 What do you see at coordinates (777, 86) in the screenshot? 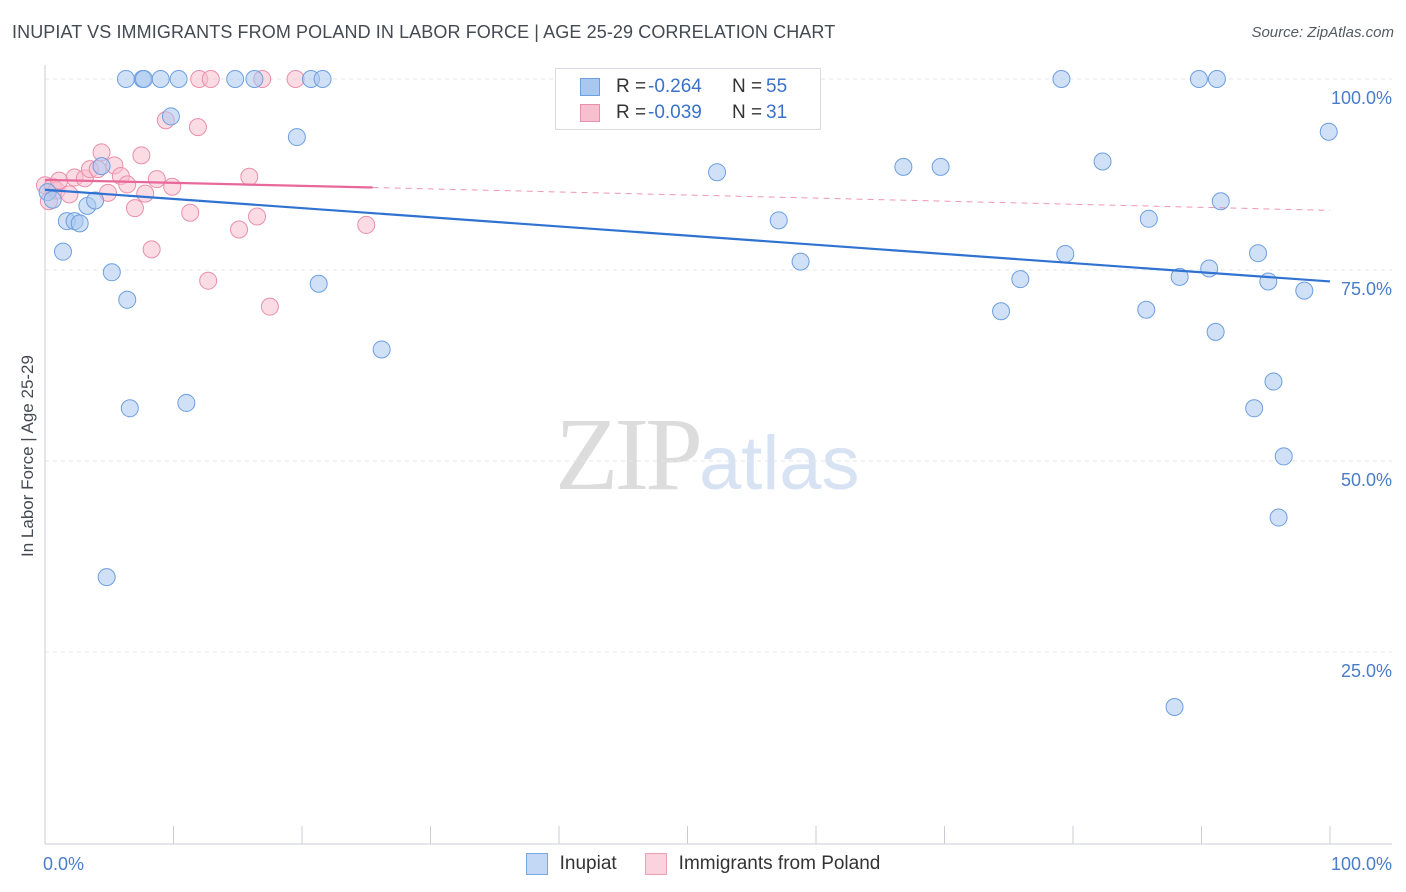
I see `legend-n-value: 55` at bounding box center [777, 86].